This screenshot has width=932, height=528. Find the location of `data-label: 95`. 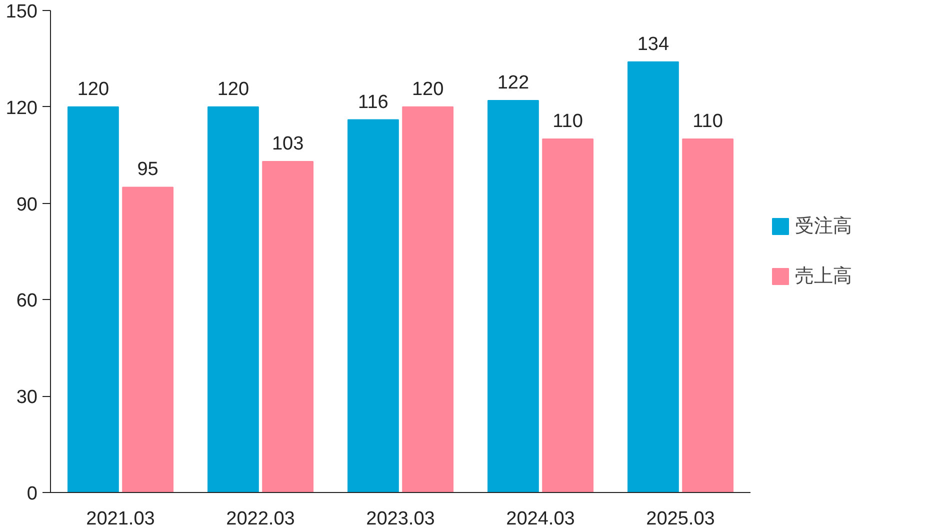

data-label: 95 is located at coordinates (147, 169).